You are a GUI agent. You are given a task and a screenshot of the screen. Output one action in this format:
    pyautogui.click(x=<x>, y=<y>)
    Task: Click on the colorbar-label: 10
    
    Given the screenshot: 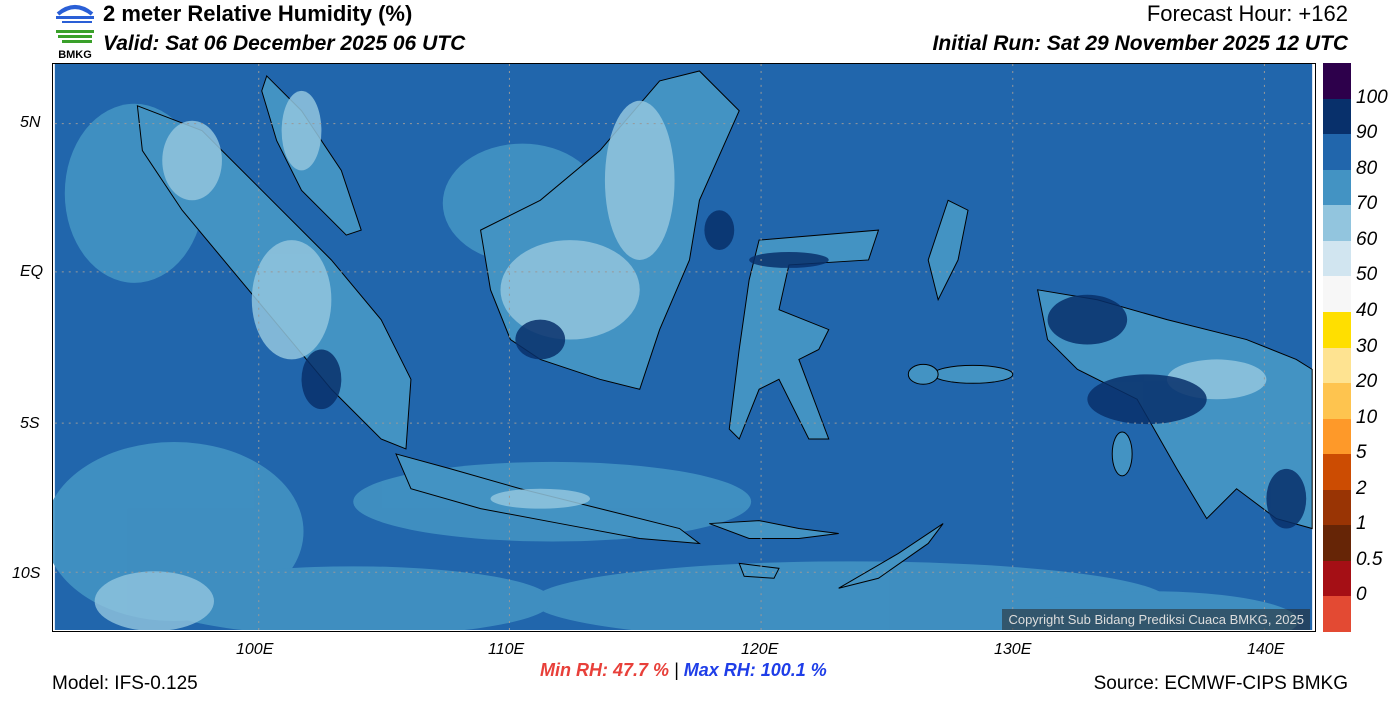 What is the action you would take?
    pyautogui.click(x=1367, y=417)
    